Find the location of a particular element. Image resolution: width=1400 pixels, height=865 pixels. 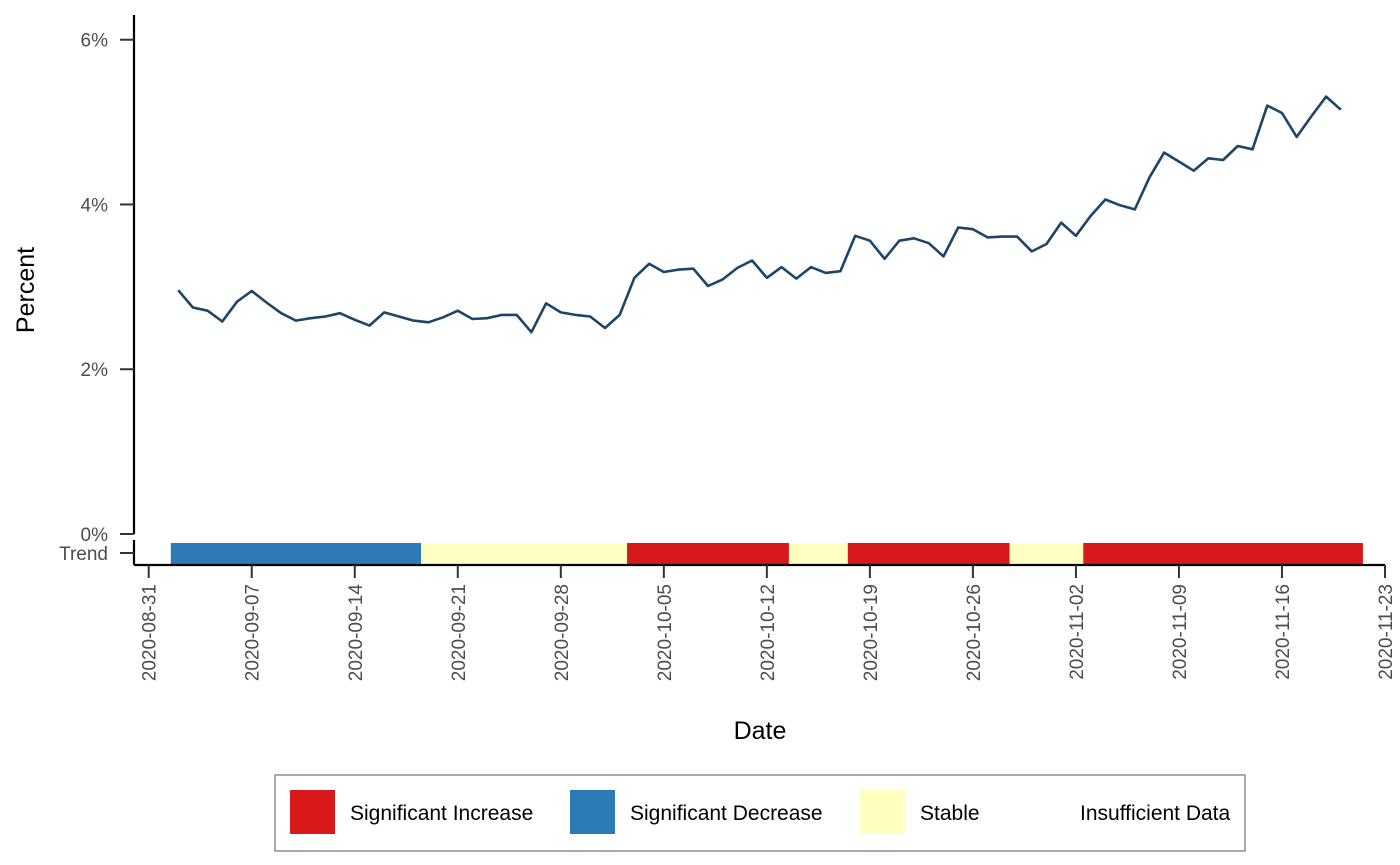

x-tick-label: 2020-09-14 is located at coordinates (356, 633).